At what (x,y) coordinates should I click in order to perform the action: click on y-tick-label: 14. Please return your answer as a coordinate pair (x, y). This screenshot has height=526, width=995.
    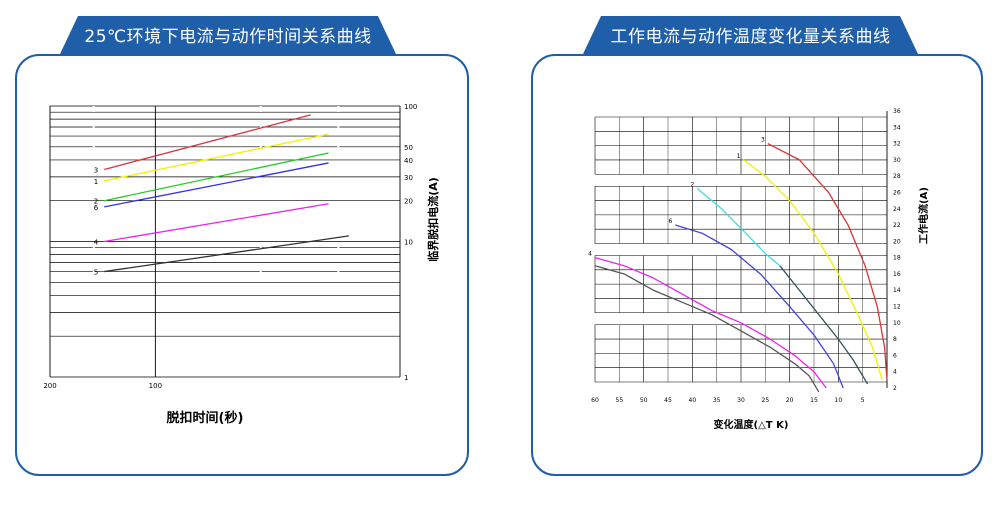
    Looking at the image, I should click on (897, 290).